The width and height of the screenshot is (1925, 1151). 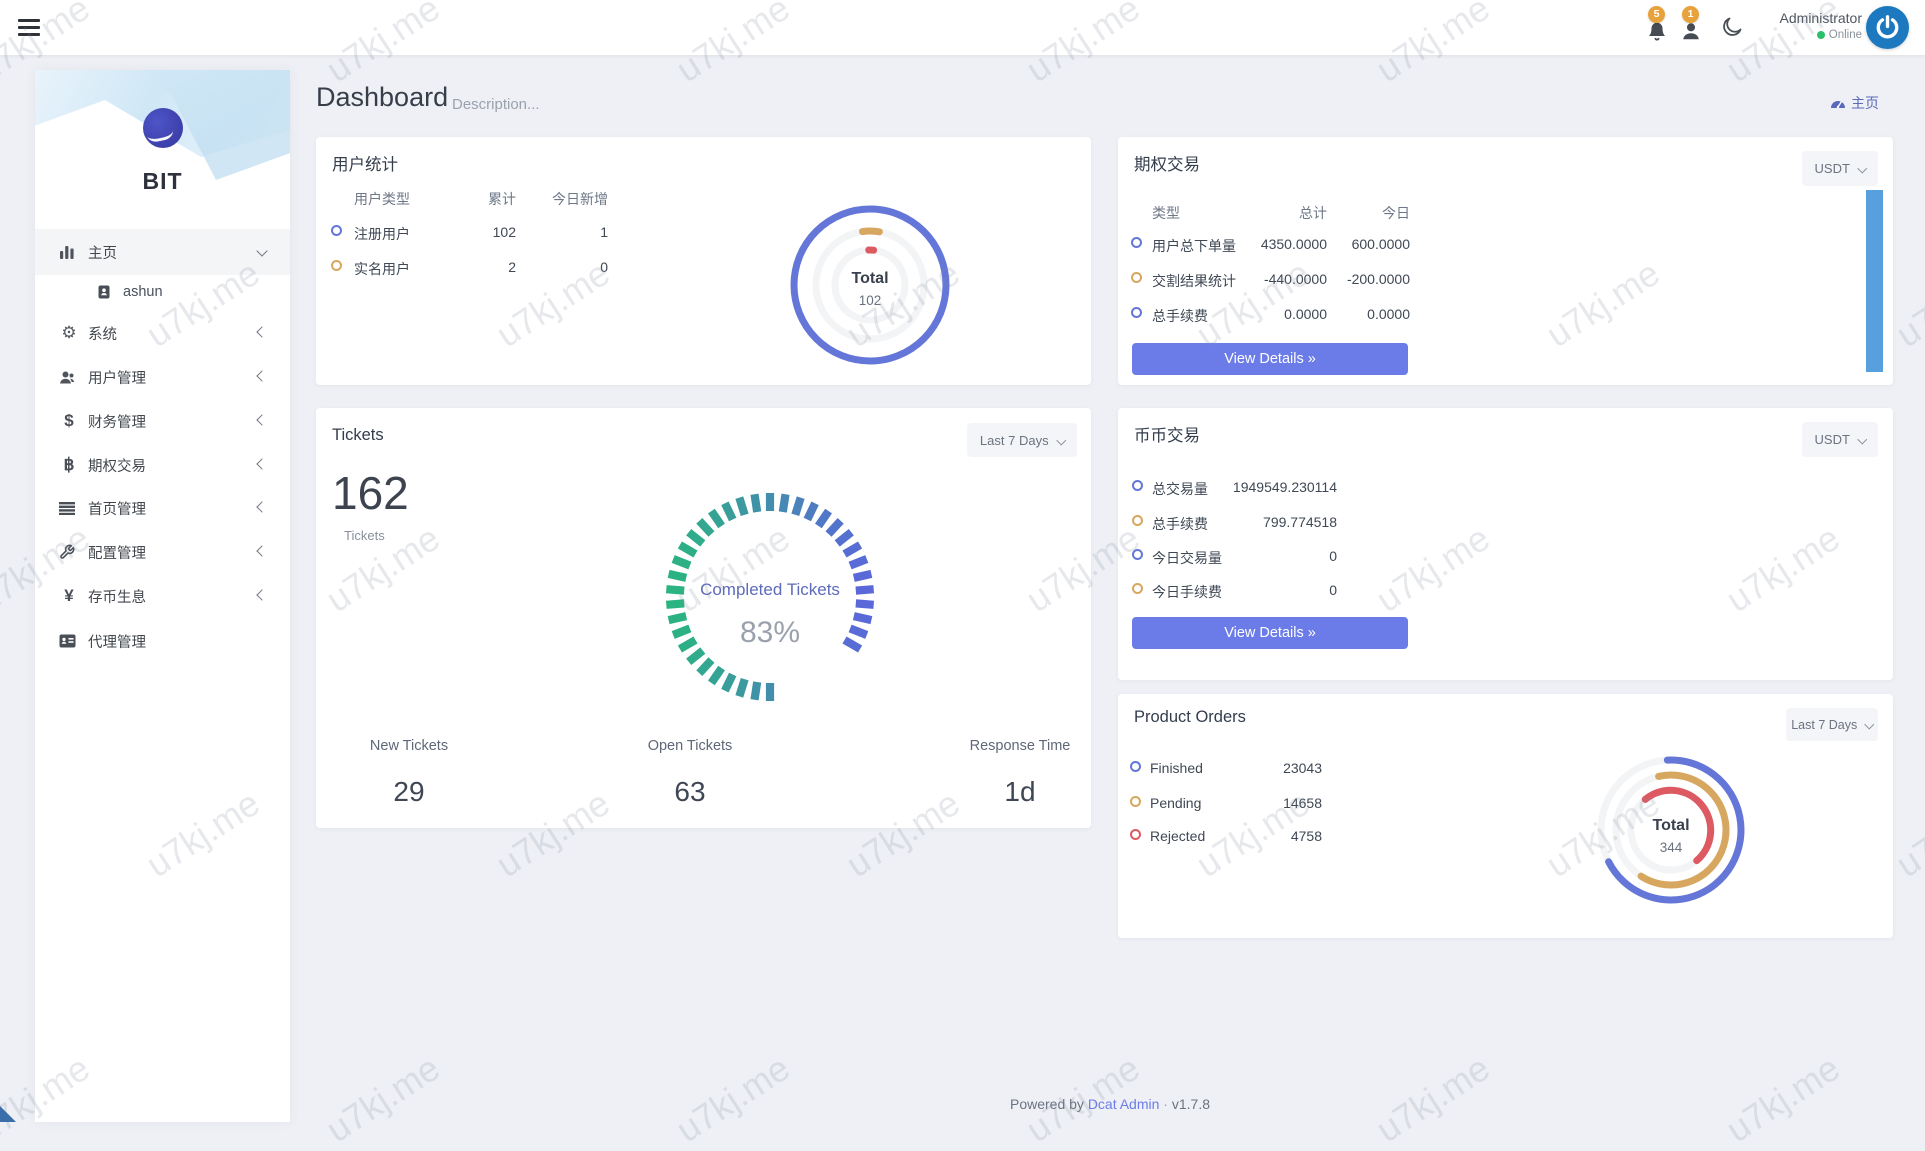 I want to click on bar-chart-icon, so click(x=69, y=252).